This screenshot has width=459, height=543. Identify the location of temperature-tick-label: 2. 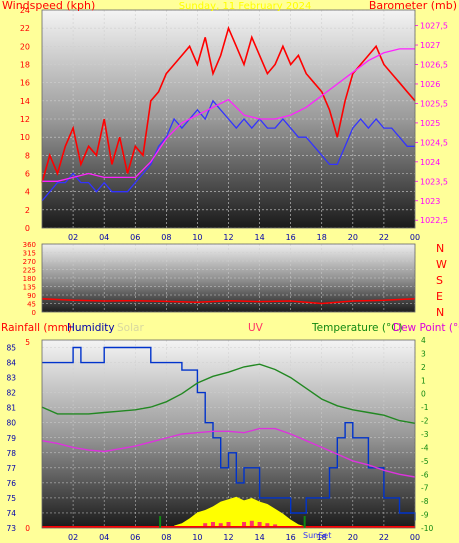
(423, 367).